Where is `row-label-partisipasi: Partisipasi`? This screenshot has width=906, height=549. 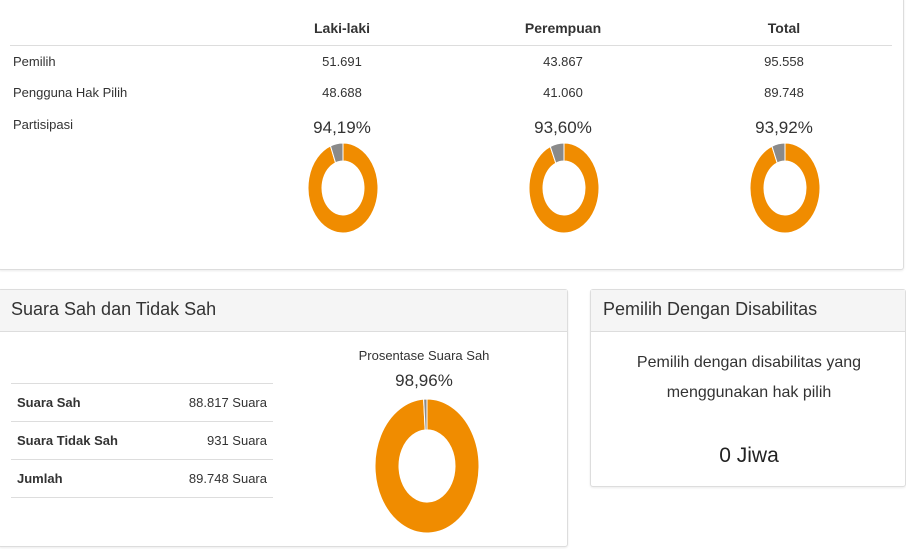 row-label-partisipasi: Partisipasi is located at coordinates (43, 124).